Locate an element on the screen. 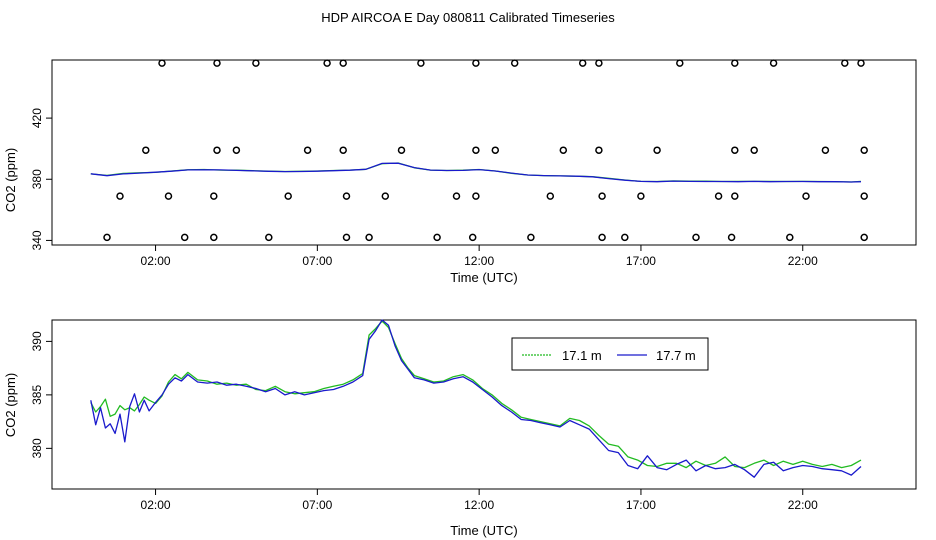  top-y-axis-label: CO2 (ppm) is located at coordinates (10, 180).